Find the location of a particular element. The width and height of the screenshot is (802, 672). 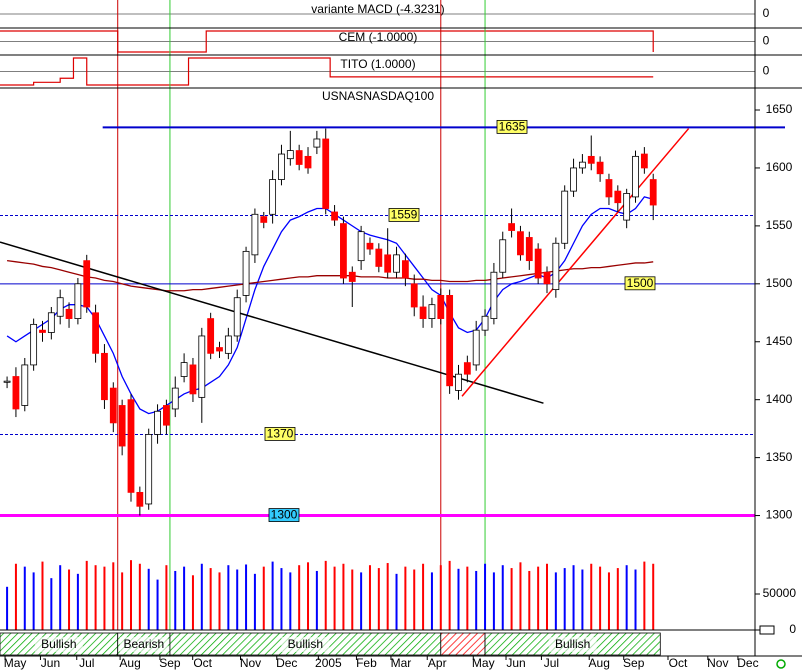

regime-label-bg is located at coordinates (58, 644).